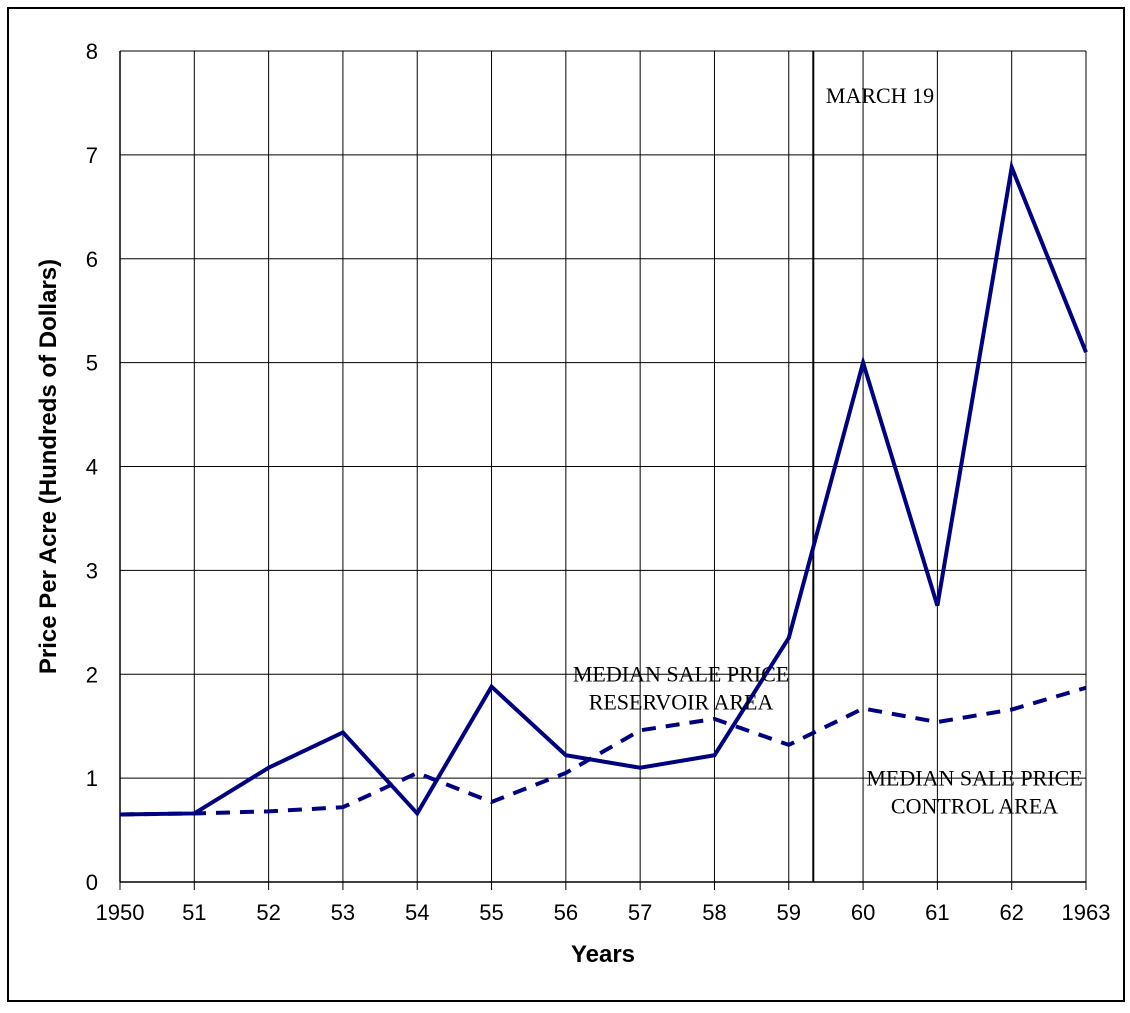  Describe the element at coordinates (92, 570) in the screenshot. I see `y-tick-label: 3` at that location.